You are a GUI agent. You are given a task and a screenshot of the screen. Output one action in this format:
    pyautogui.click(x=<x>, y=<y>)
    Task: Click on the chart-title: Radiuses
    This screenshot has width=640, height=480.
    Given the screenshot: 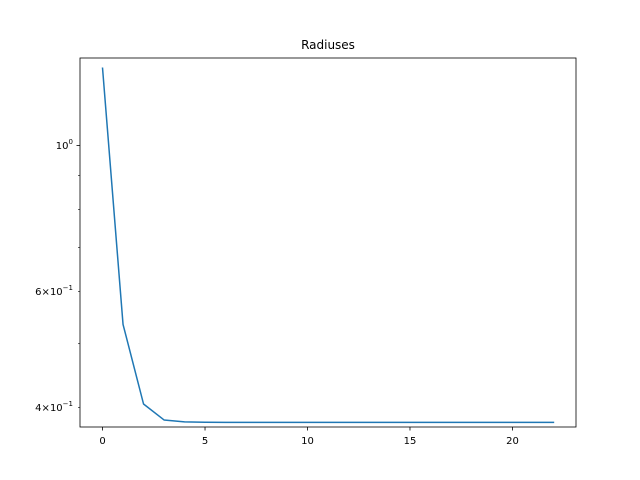 What is the action you would take?
    pyautogui.click(x=328, y=45)
    